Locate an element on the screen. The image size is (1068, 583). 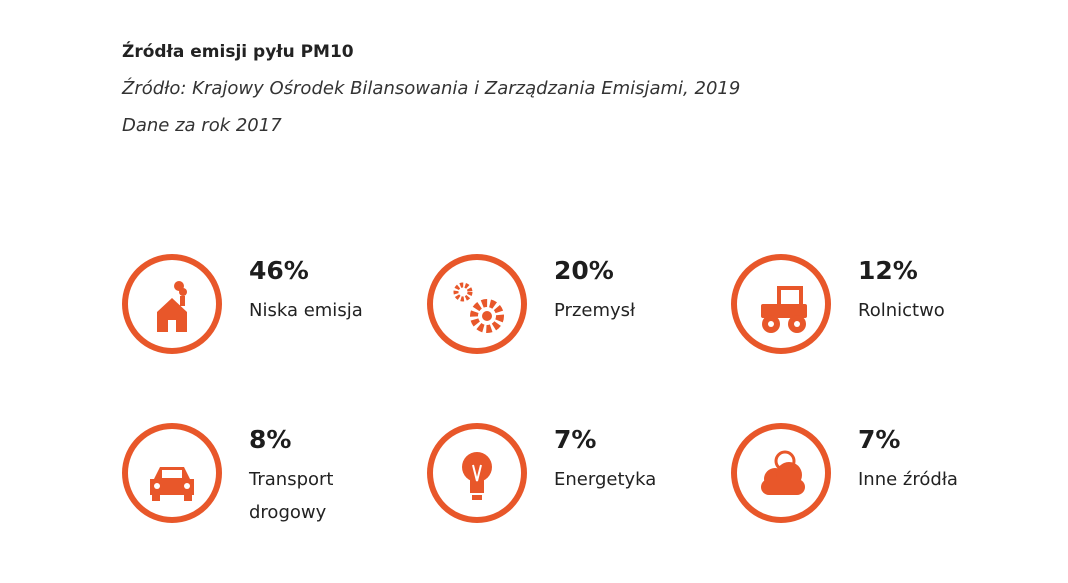
stat-value: 20% is located at coordinates (584, 270).